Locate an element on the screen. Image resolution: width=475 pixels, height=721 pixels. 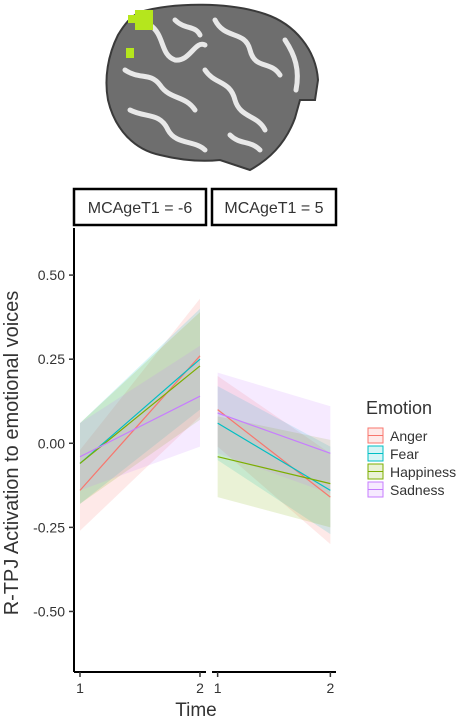
legend: Emotion Anger Fear Happiness Sadness is located at coordinates (411, 448).